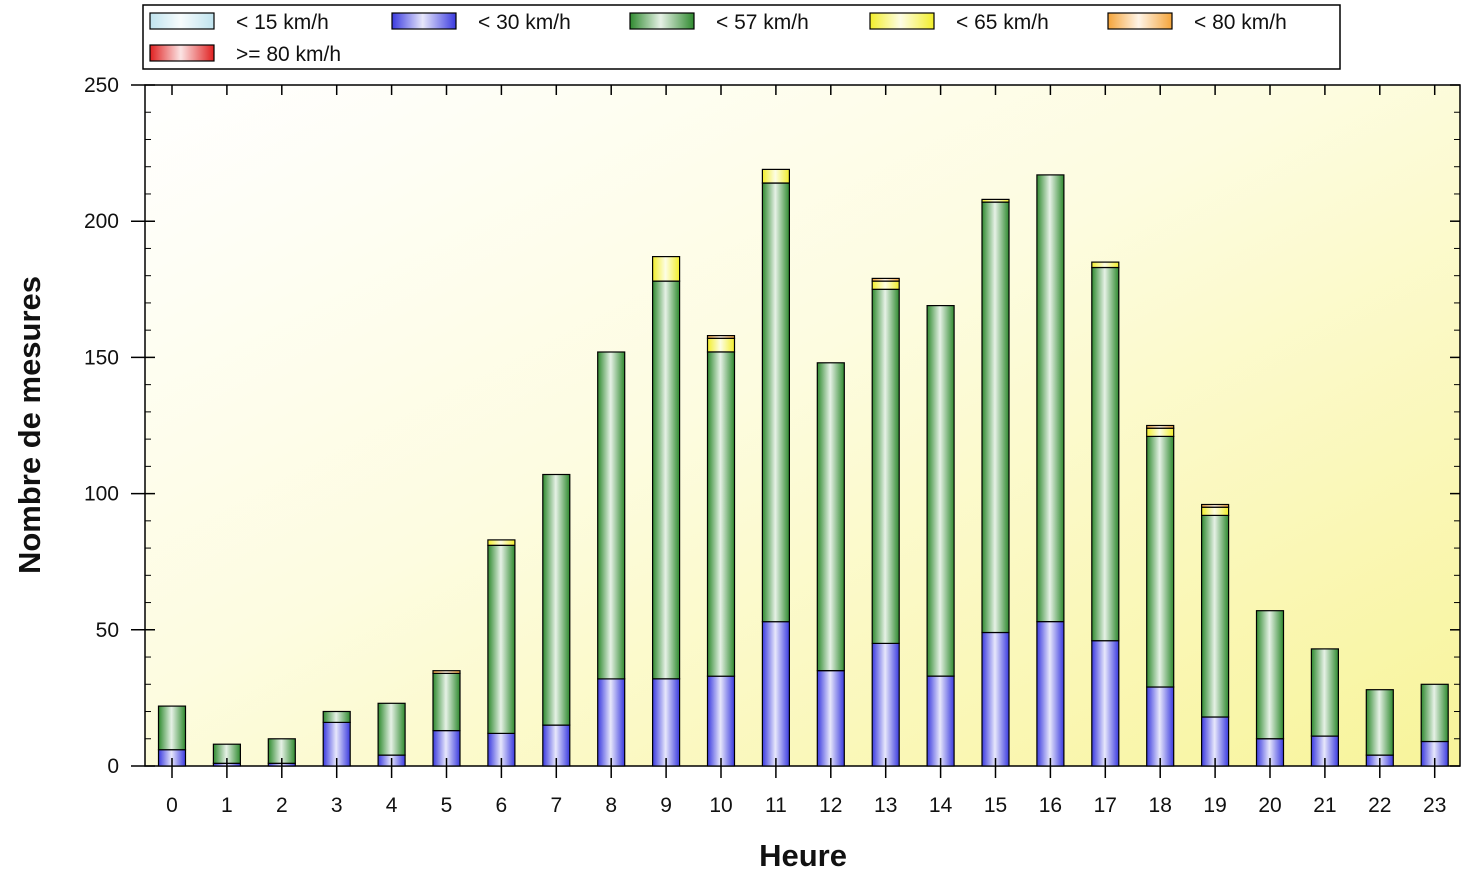 The width and height of the screenshot is (1474, 874). Describe the element at coordinates (447, 805) in the screenshot. I see `x-tick-label: 5` at that location.